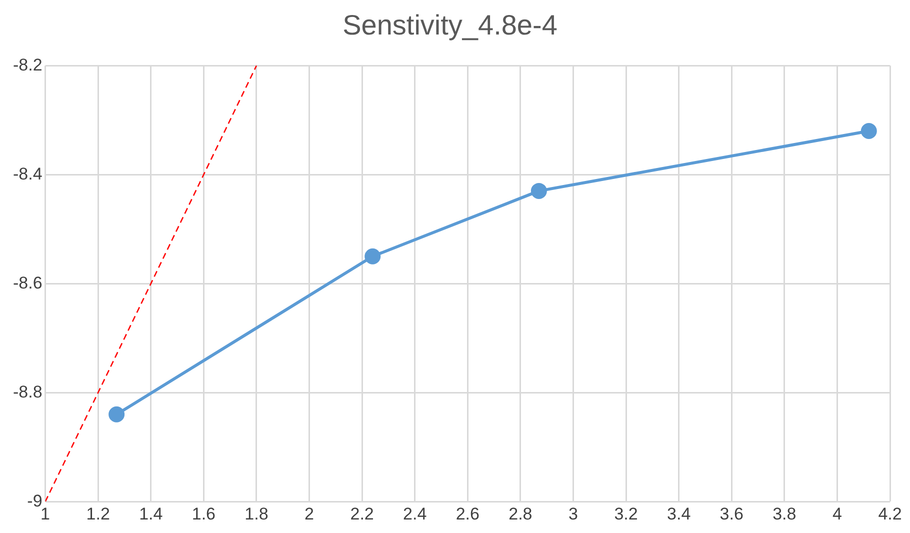 The width and height of the screenshot is (910, 533). What do you see at coordinates (784, 514) in the screenshot?
I see `x-tick-label: 3.8` at bounding box center [784, 514].